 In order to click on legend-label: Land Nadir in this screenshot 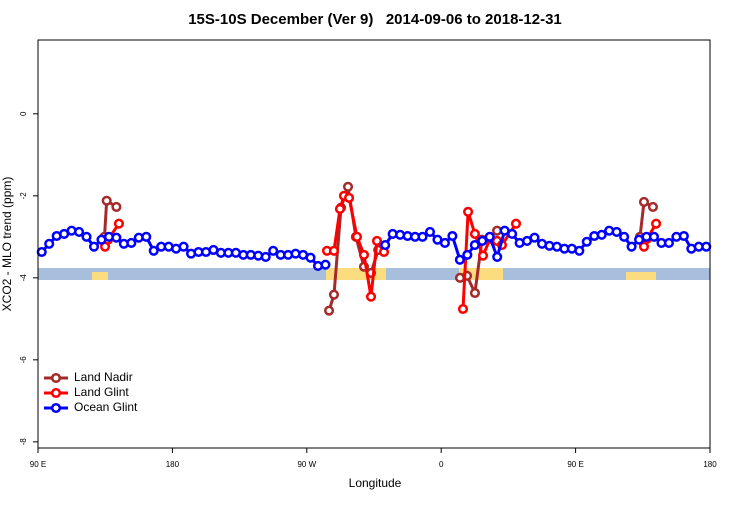, I will do `click(103, 377)`.